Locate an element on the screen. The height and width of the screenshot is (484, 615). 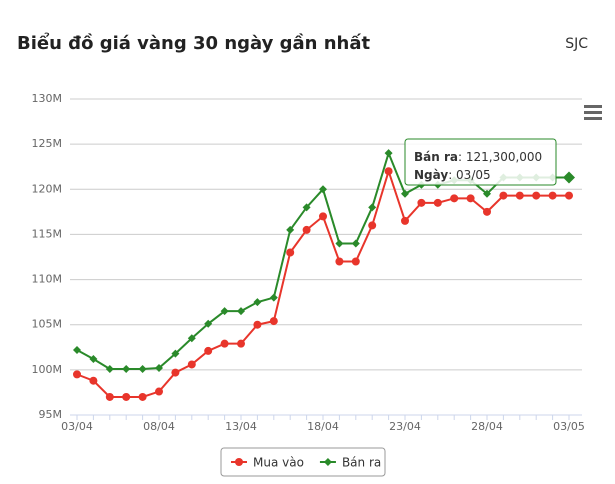
y-tick-label: 125M is located at coordinates (47, 143).